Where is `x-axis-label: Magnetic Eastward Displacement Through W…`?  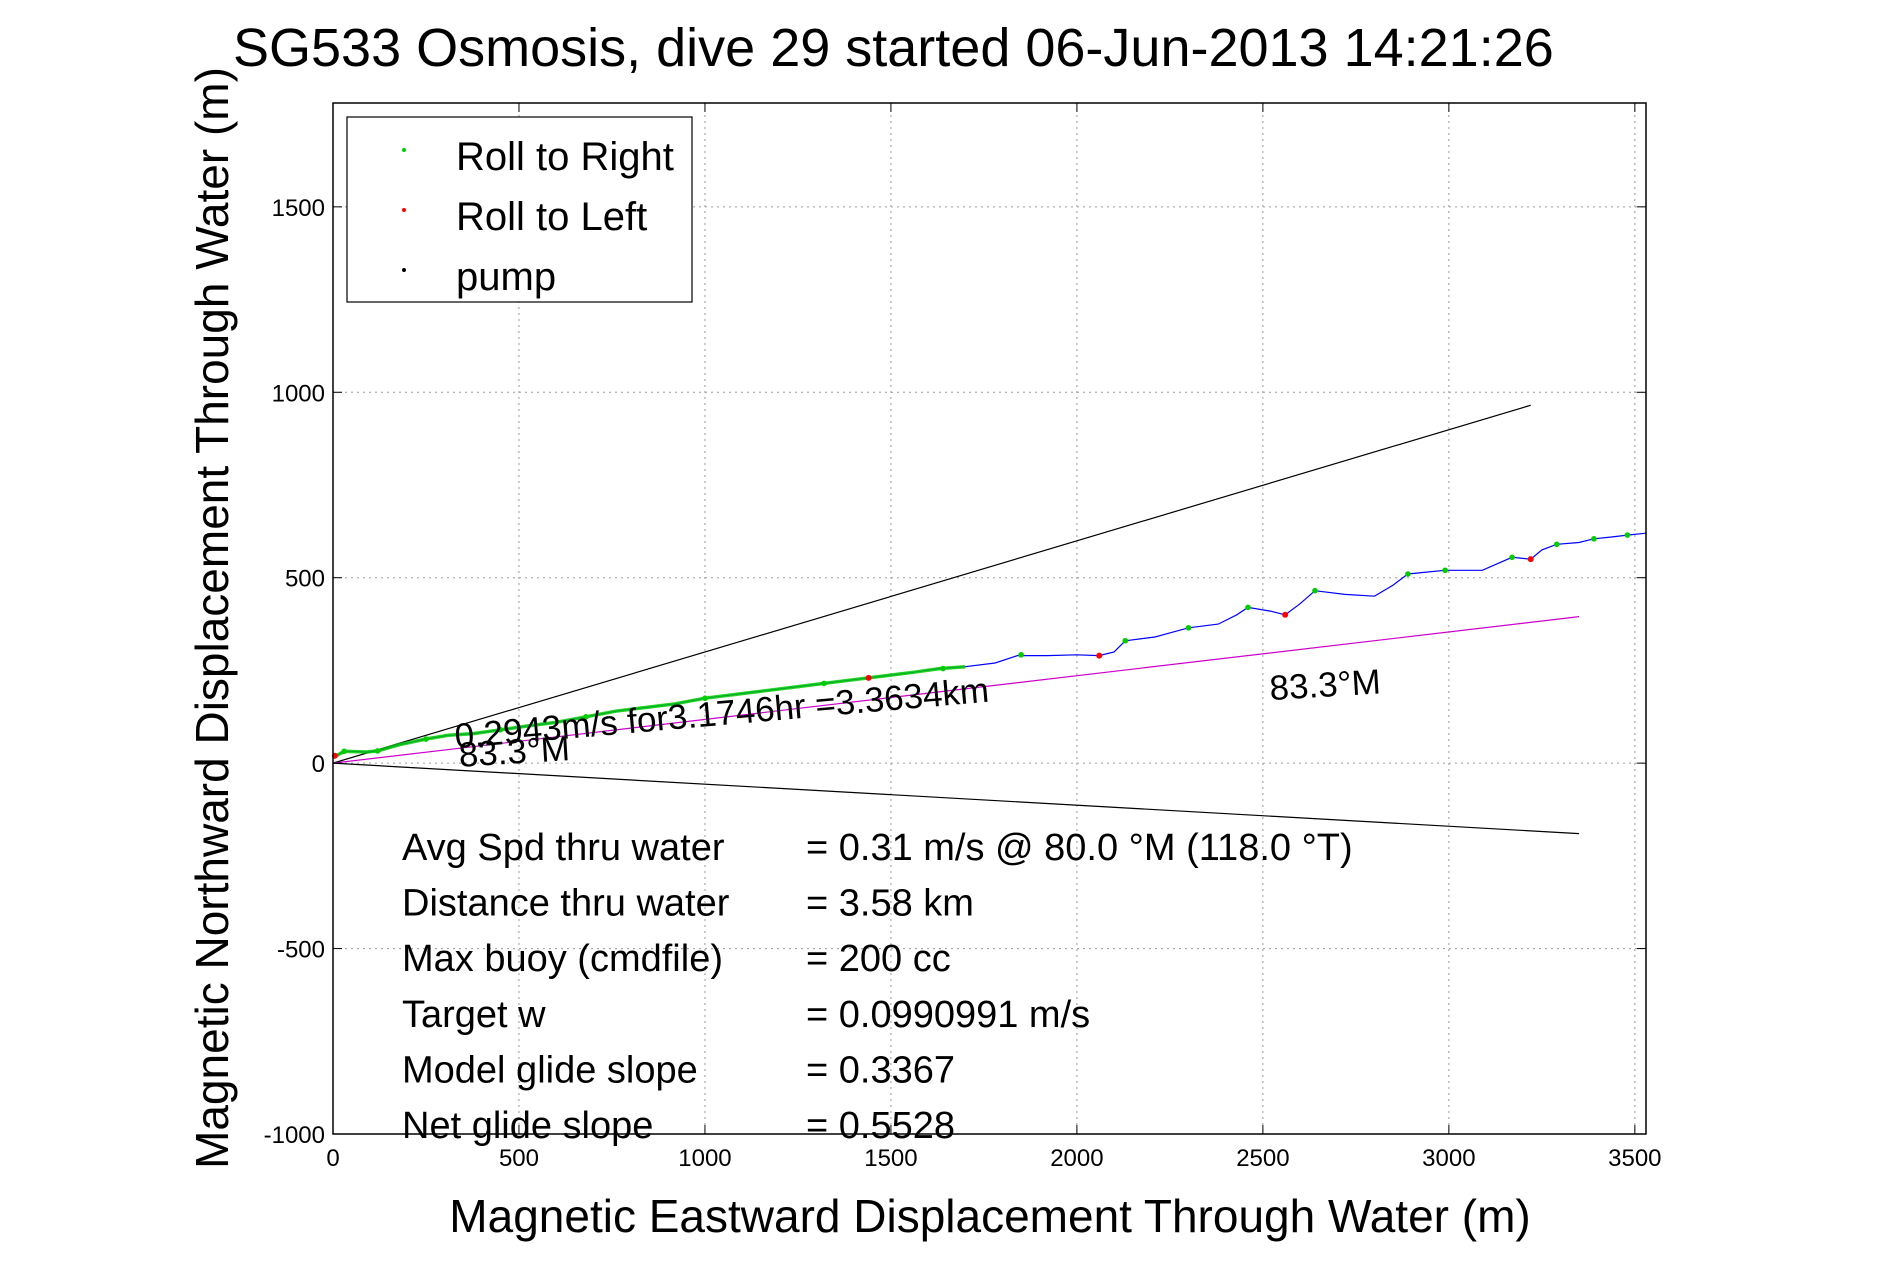
x-axis-label: Magnetic Eastward Displacement Through W… is located at coordinates (989, 1216).